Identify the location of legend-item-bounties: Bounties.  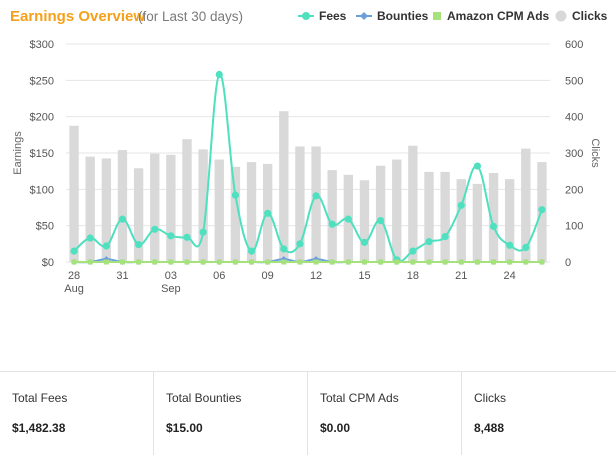
(392, 16).